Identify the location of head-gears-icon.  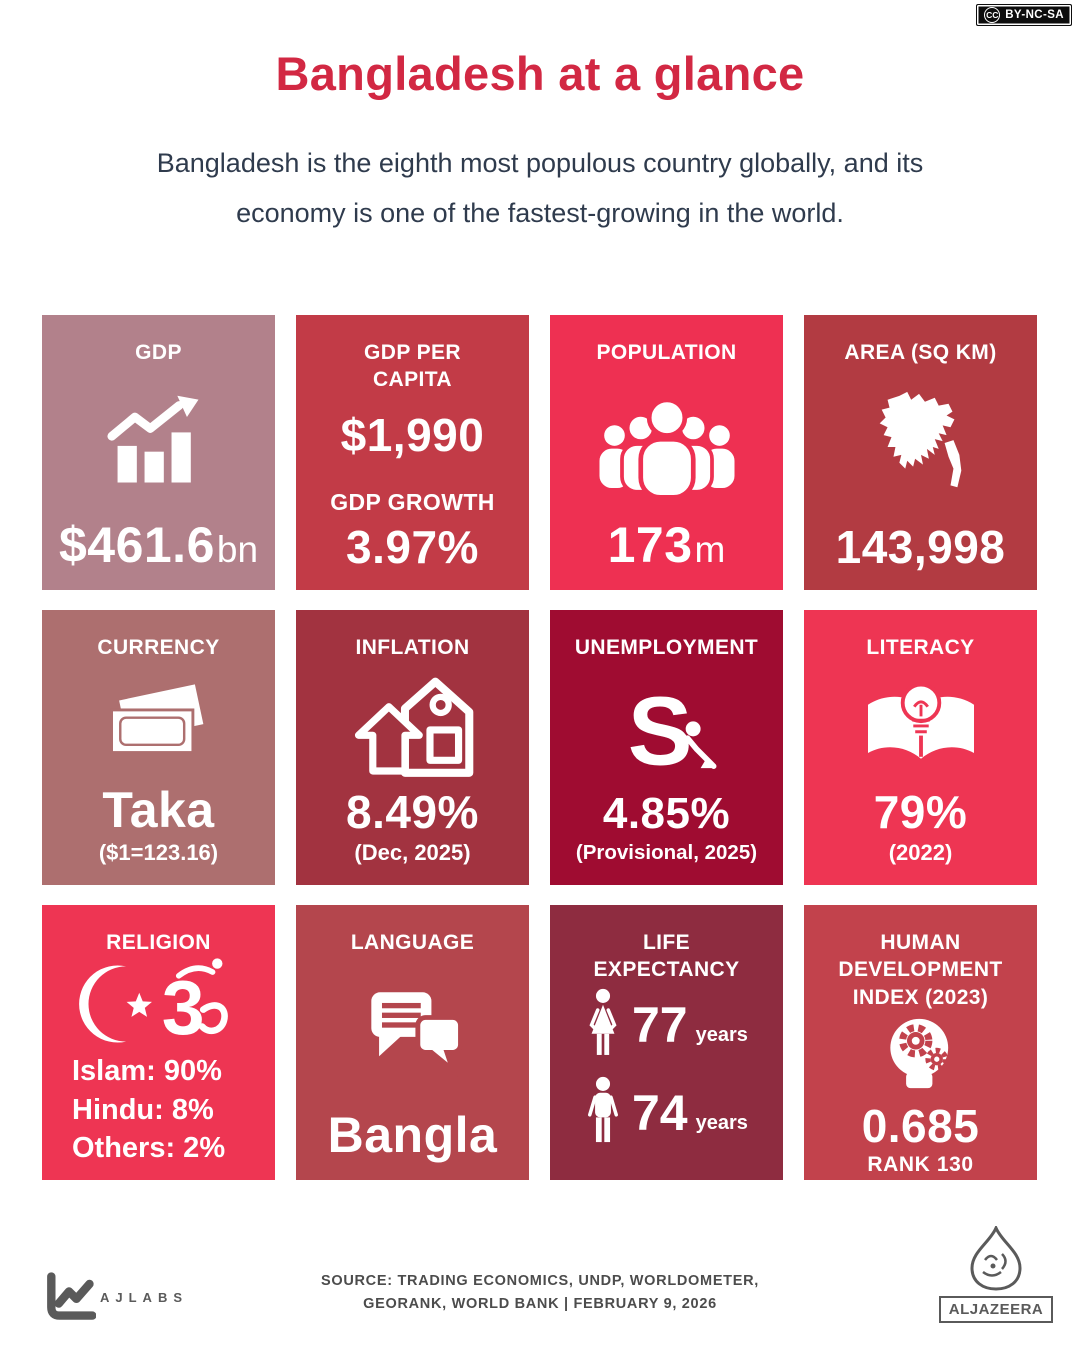
(920, 1057).